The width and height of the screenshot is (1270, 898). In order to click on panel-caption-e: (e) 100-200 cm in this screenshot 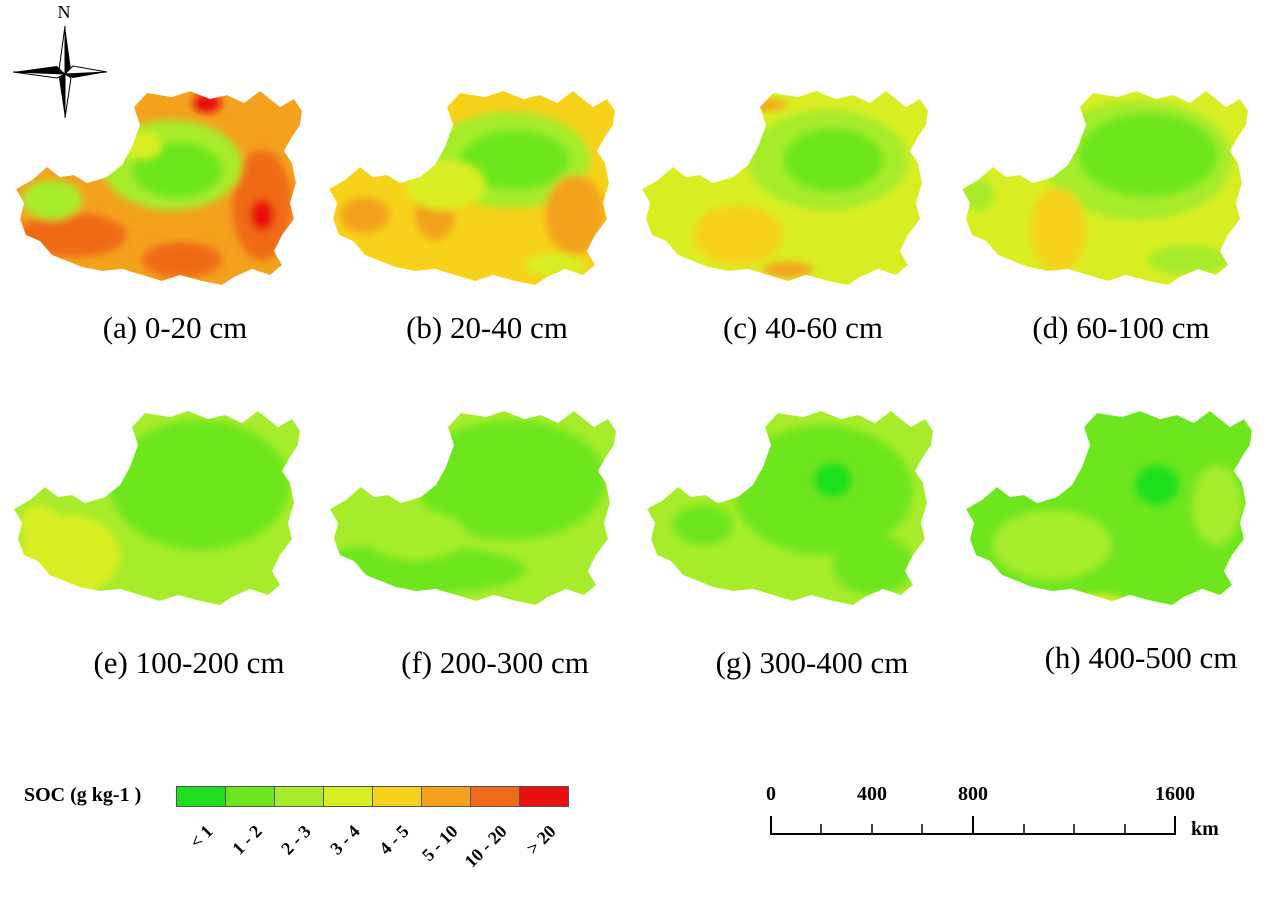, I will do `click(189, 662)`.